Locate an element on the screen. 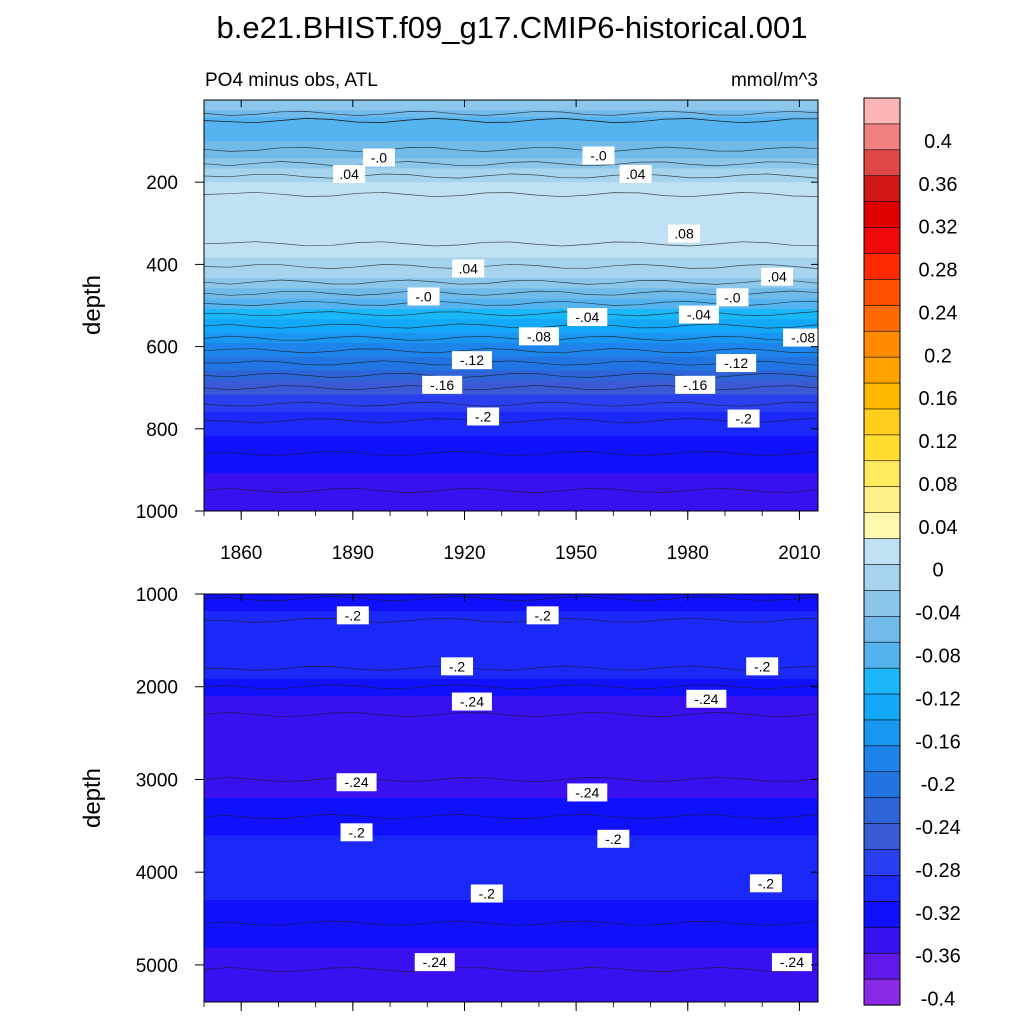 The image size is (1024, 1029). bottom-panel-ylabel: depth is located at coordinates (92, 798).